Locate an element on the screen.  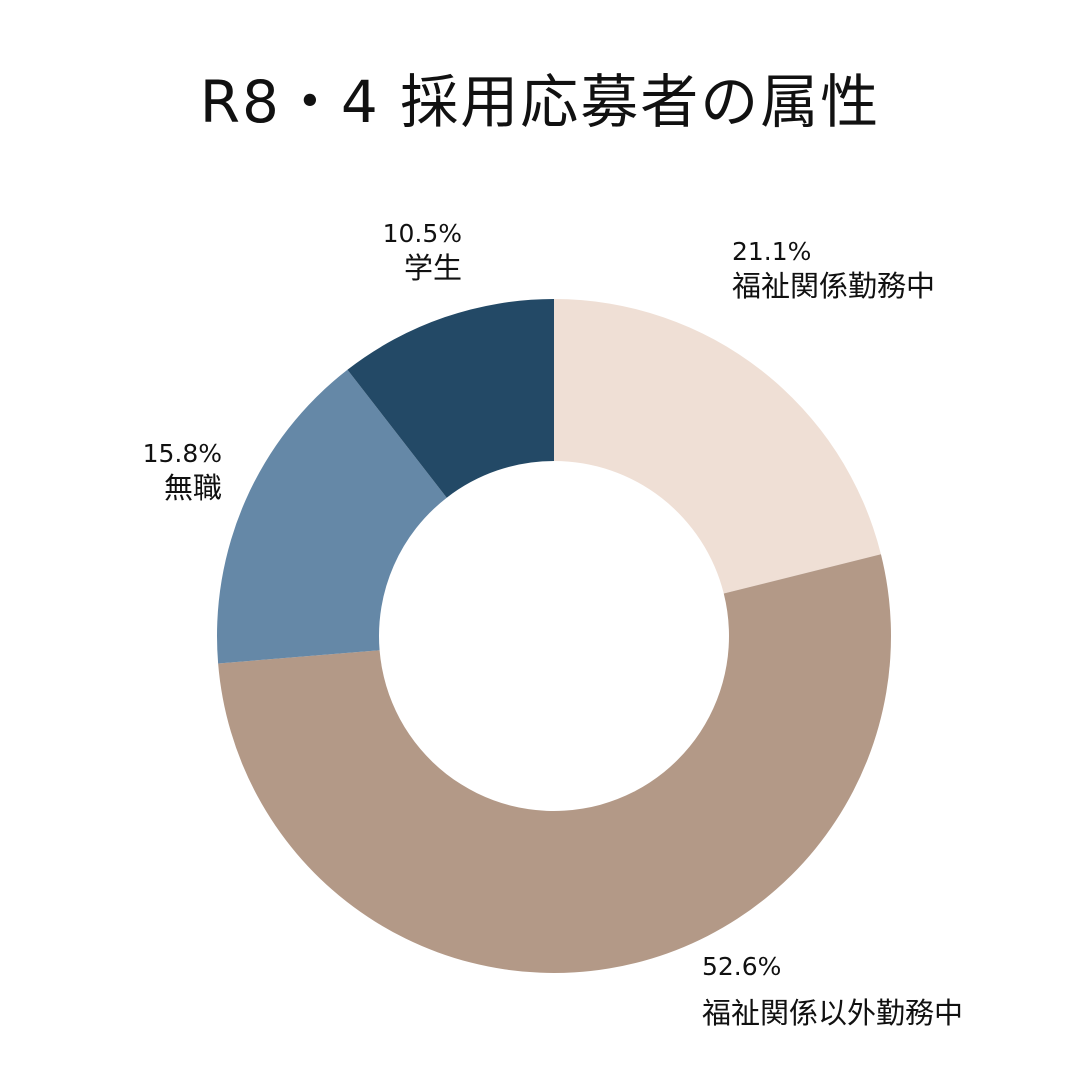
slice-category-label: 学生 is located at coordinates (433, 268).